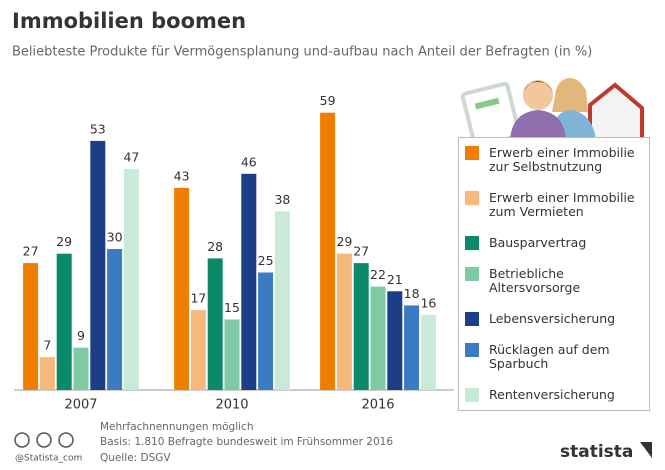 The height and width of the screenshot is (470, 665). I want to click on legend-label: Betriebliche Altersvorsorge, so click(535, 280).